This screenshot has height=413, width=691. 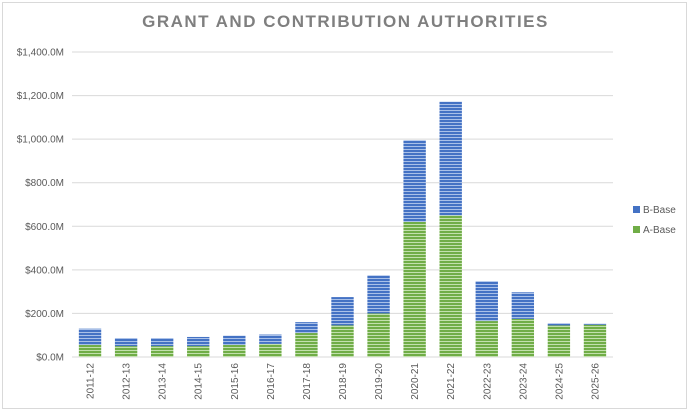 What do you see at coordinates (44, 314) in the screenshot?
I see `y-tick-label: $200.0M` at bounding box center [44, 314].